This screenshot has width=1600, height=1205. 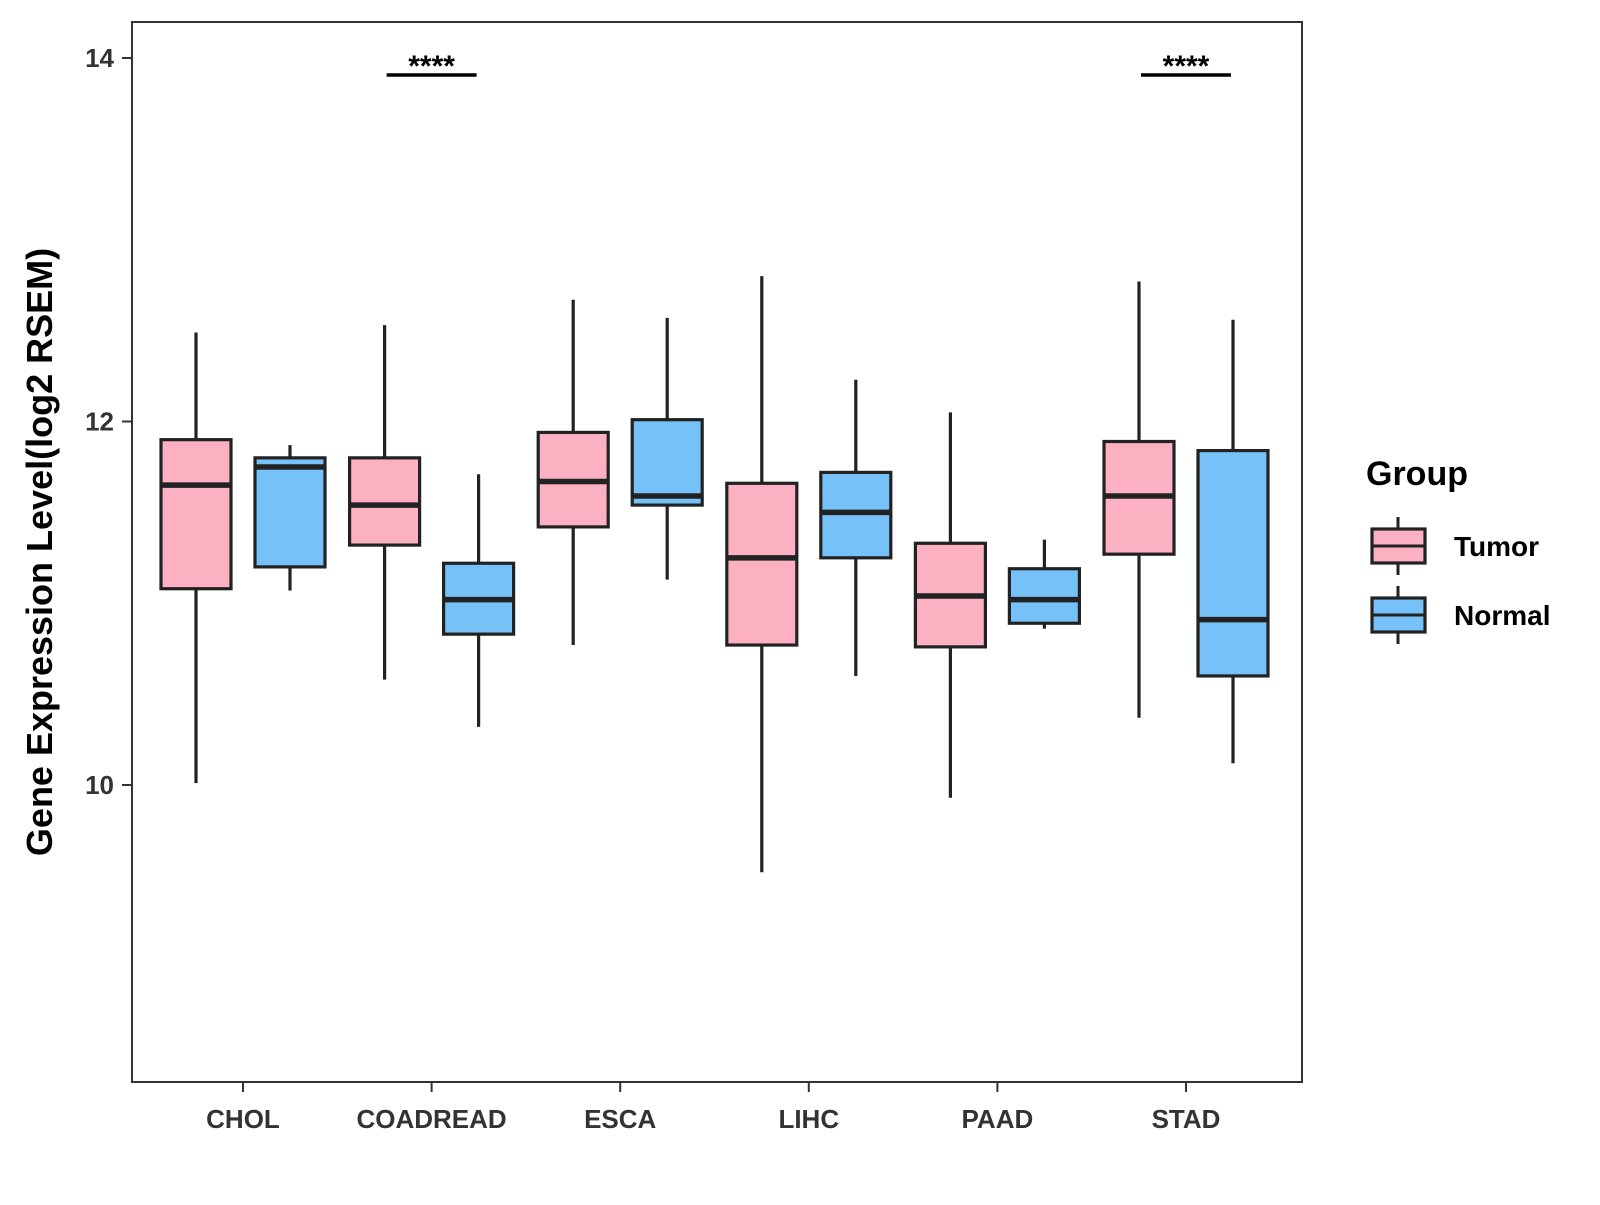 What do you see at coordinates (99, 58) in the screenshot?
I see `y-tick-label: 14` at bounding box center [99, 58].